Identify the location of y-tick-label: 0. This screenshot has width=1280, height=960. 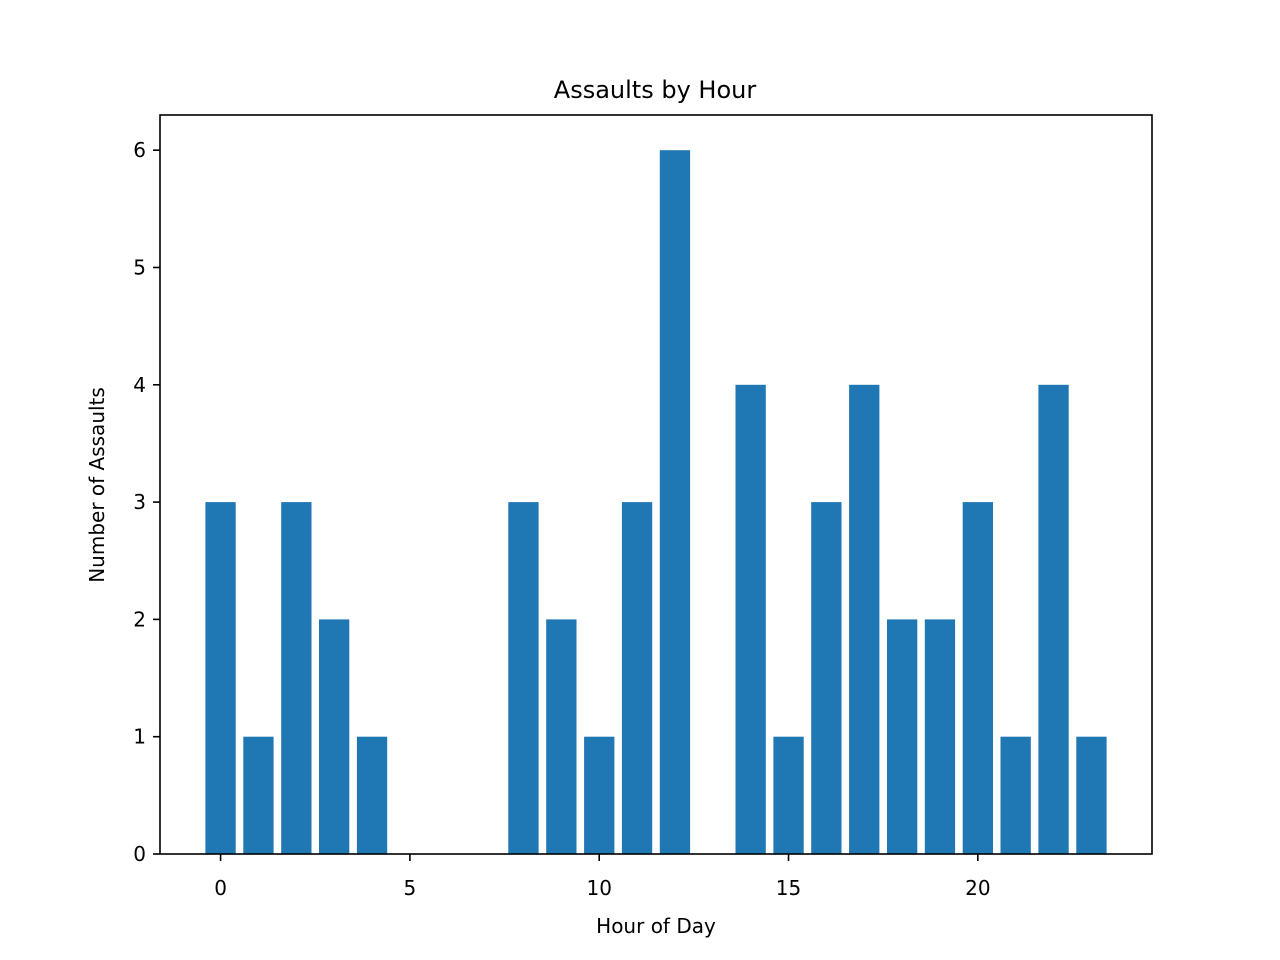
(139, 854).